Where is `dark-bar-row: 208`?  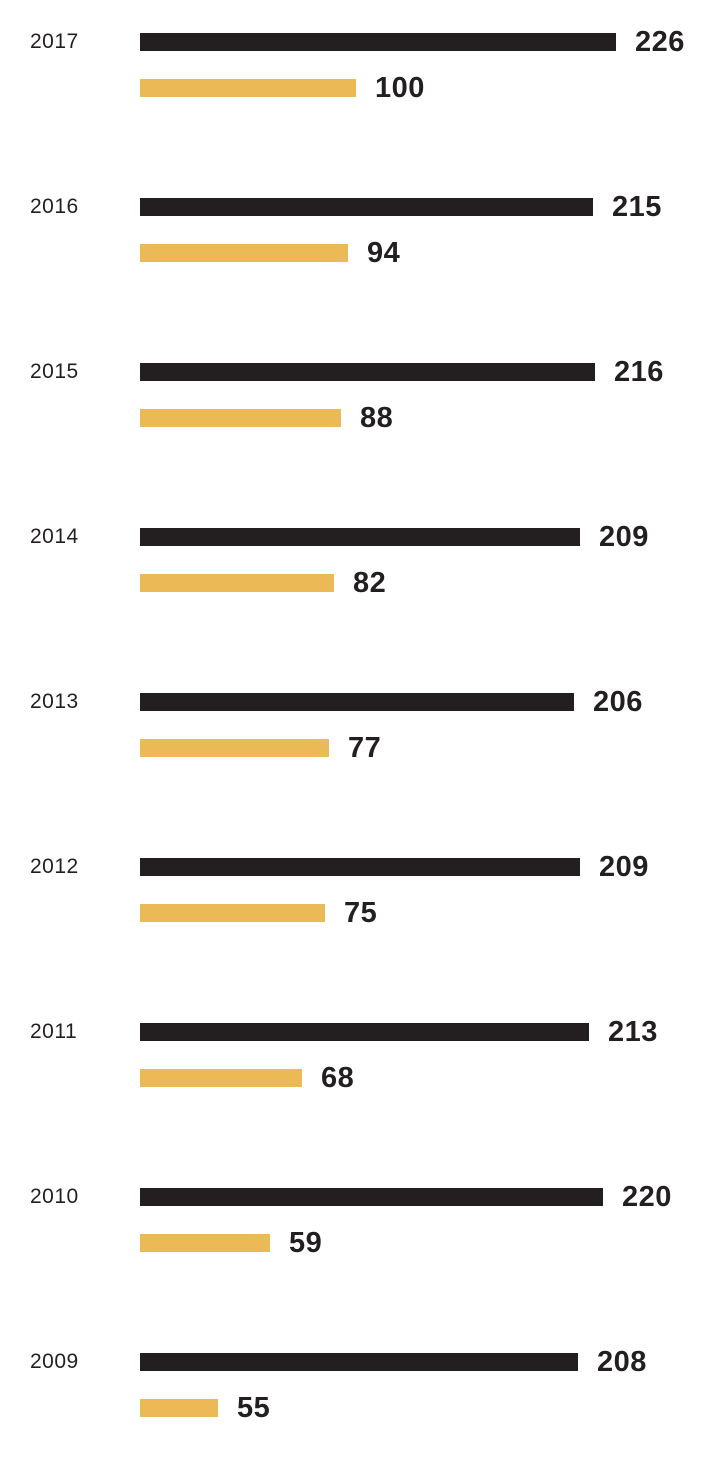 dark-bar-row: 208 is located at coordinates (429, 1362).